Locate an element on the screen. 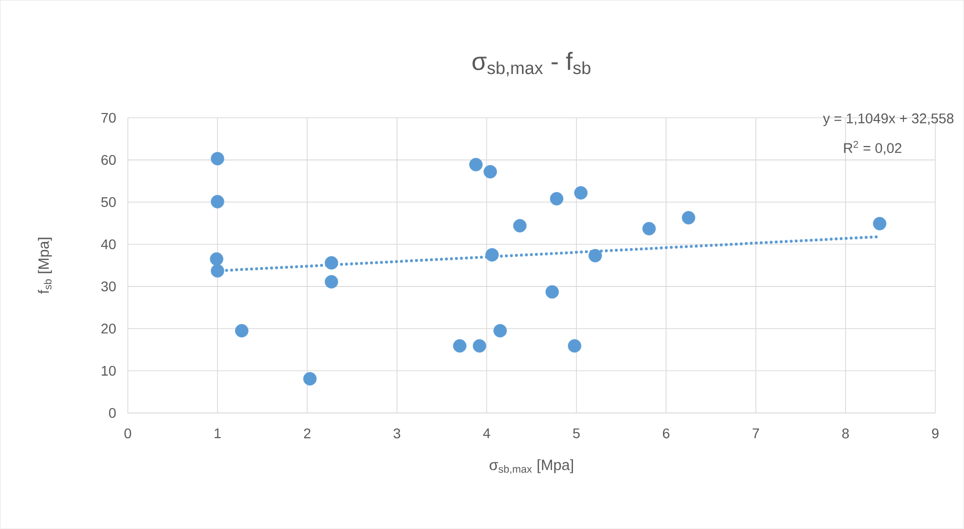 The width and height of the screenshot is (964, 529). y-tick-label: 60 is located at coordinates (108, 160).